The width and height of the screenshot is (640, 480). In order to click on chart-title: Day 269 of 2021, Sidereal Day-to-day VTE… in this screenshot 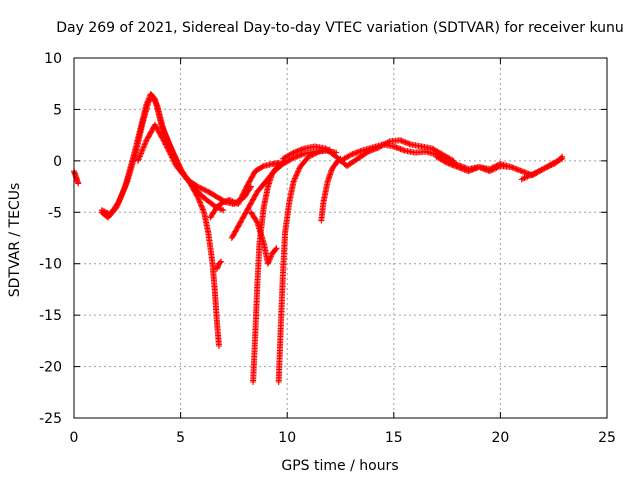, I will do `click(340, 28)`.